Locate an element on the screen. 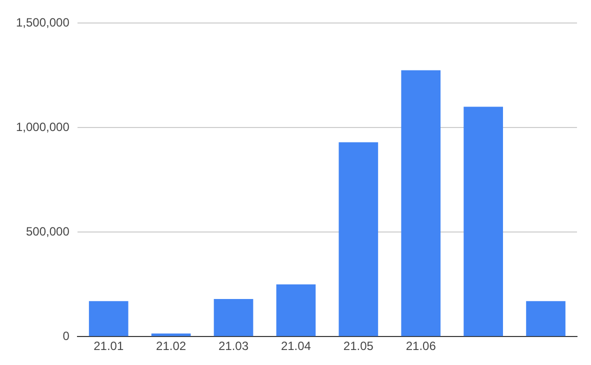 The image size is (591, 365). y-tick-label: 500,000 is located at coordinates (48, 231).